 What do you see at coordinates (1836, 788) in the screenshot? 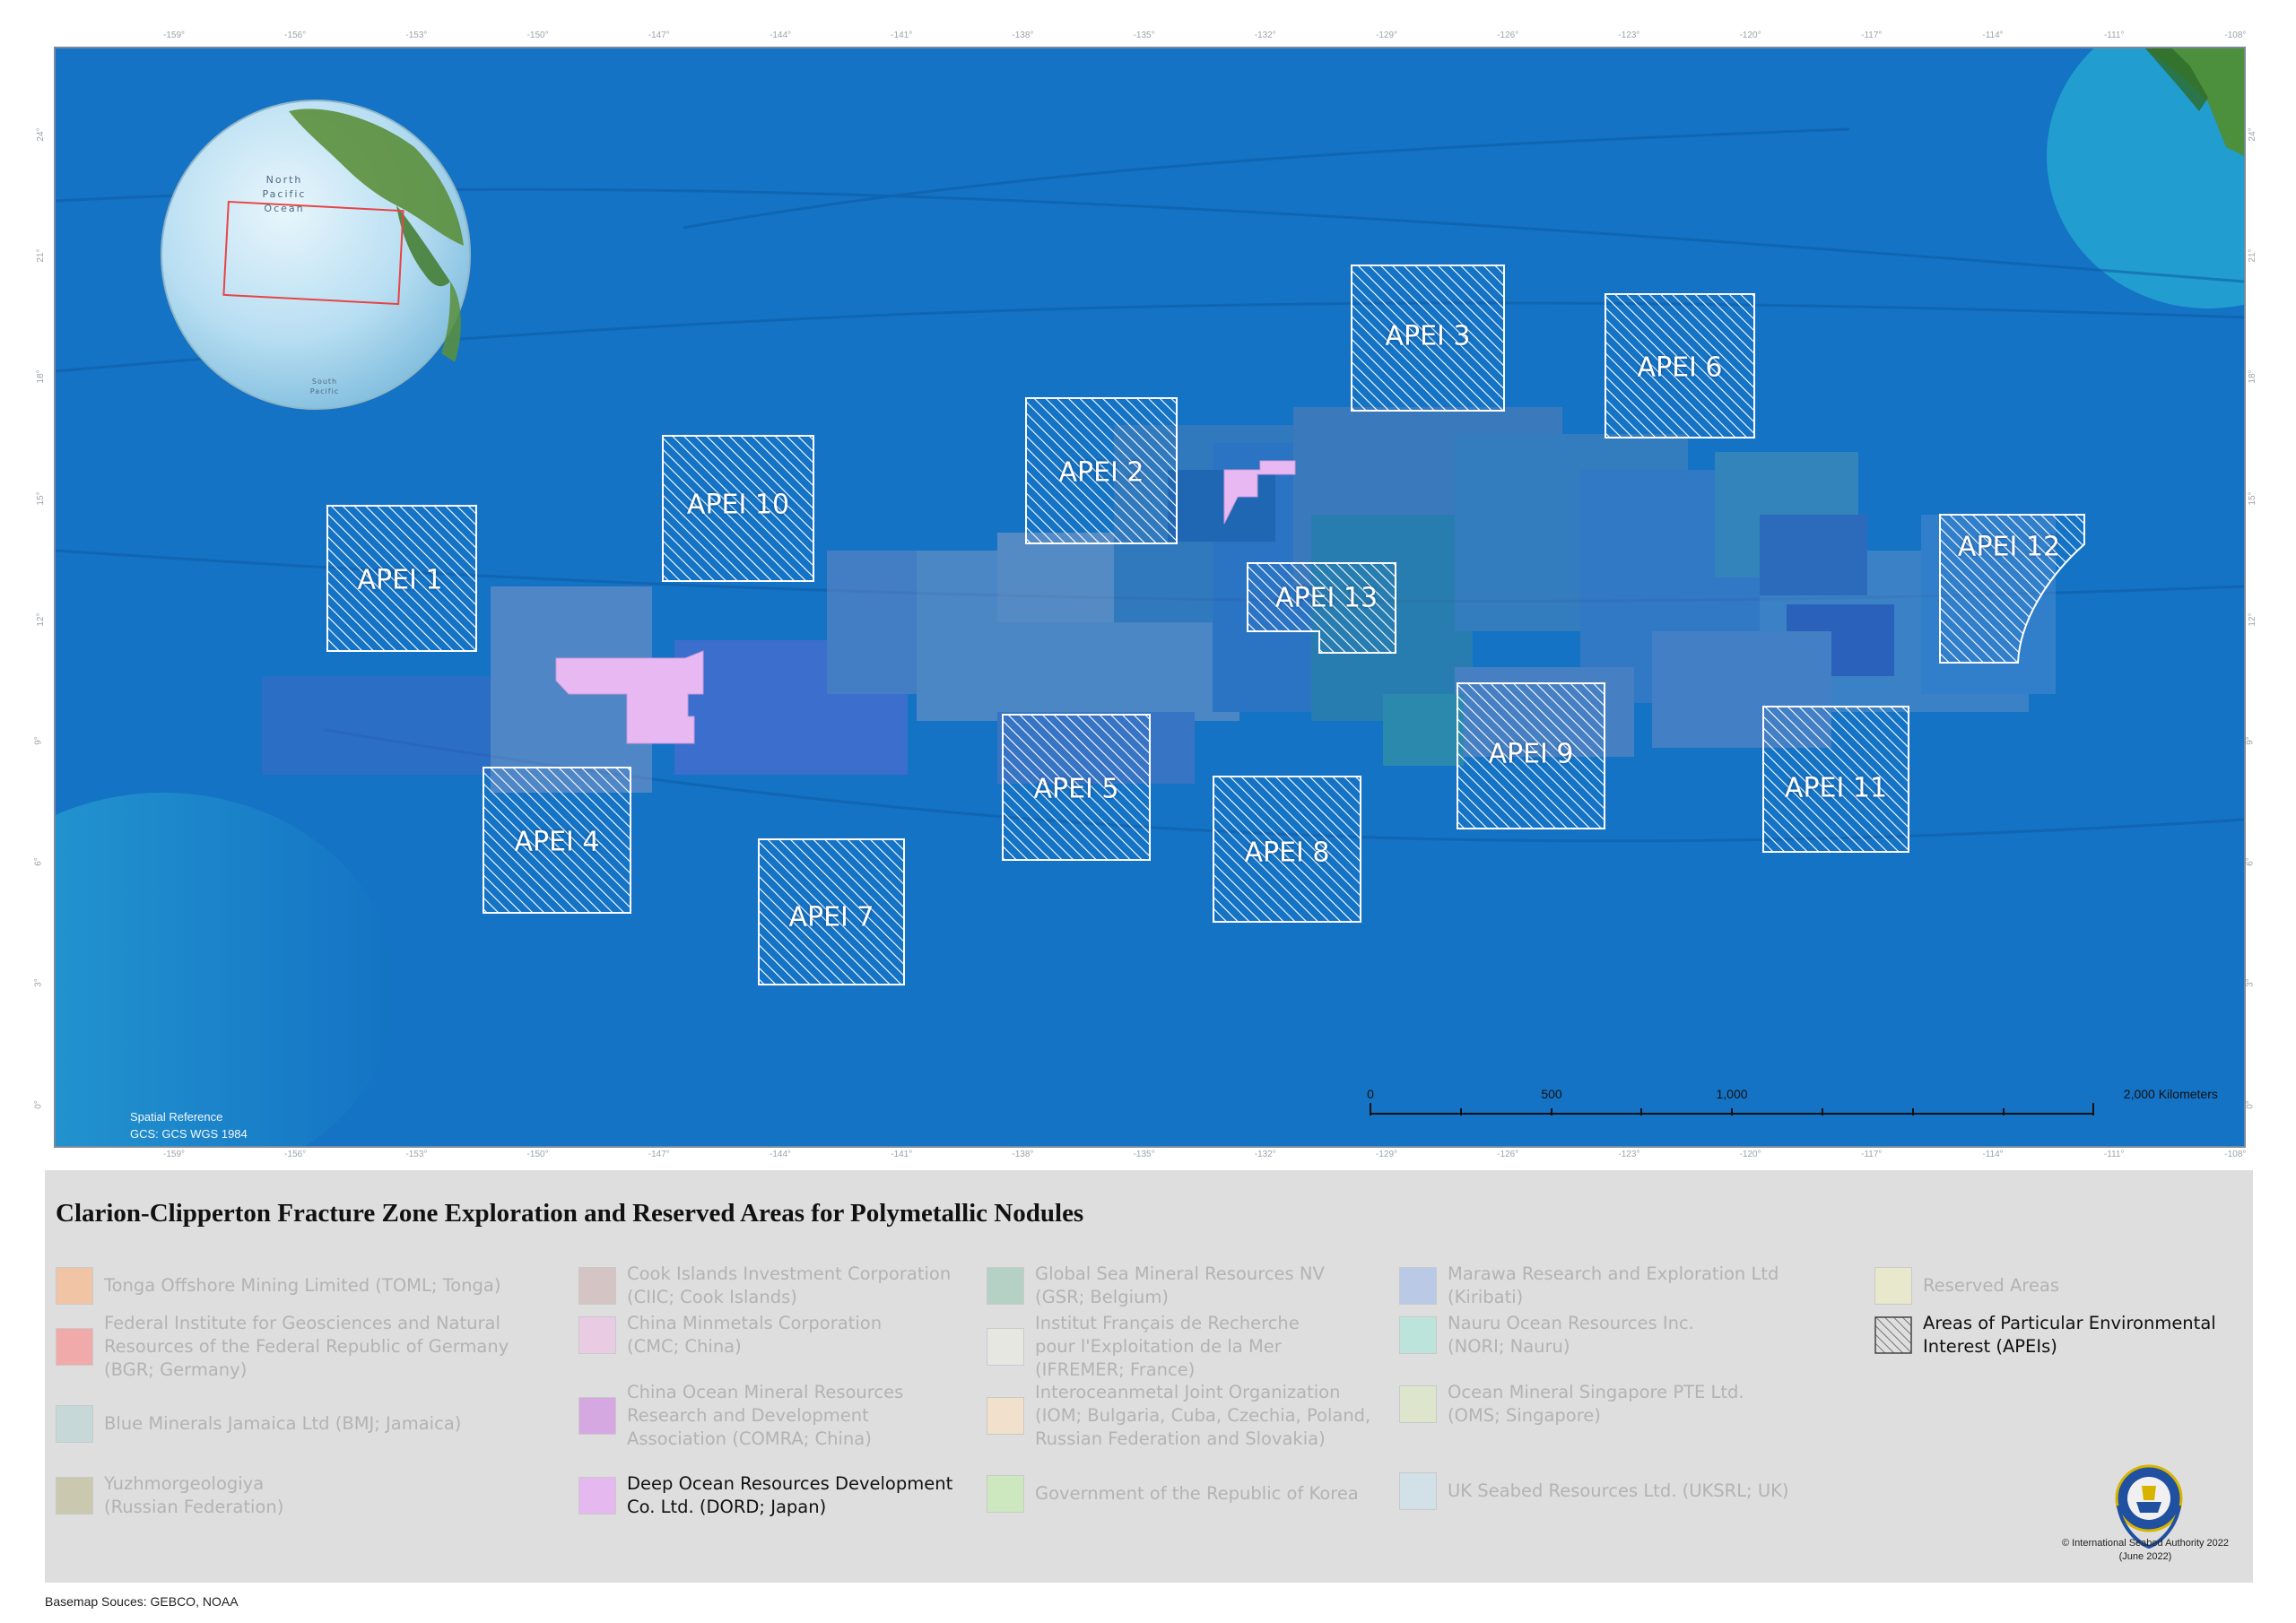
I see `apei-label: APEI 11` at bounding box center [1836, 788].